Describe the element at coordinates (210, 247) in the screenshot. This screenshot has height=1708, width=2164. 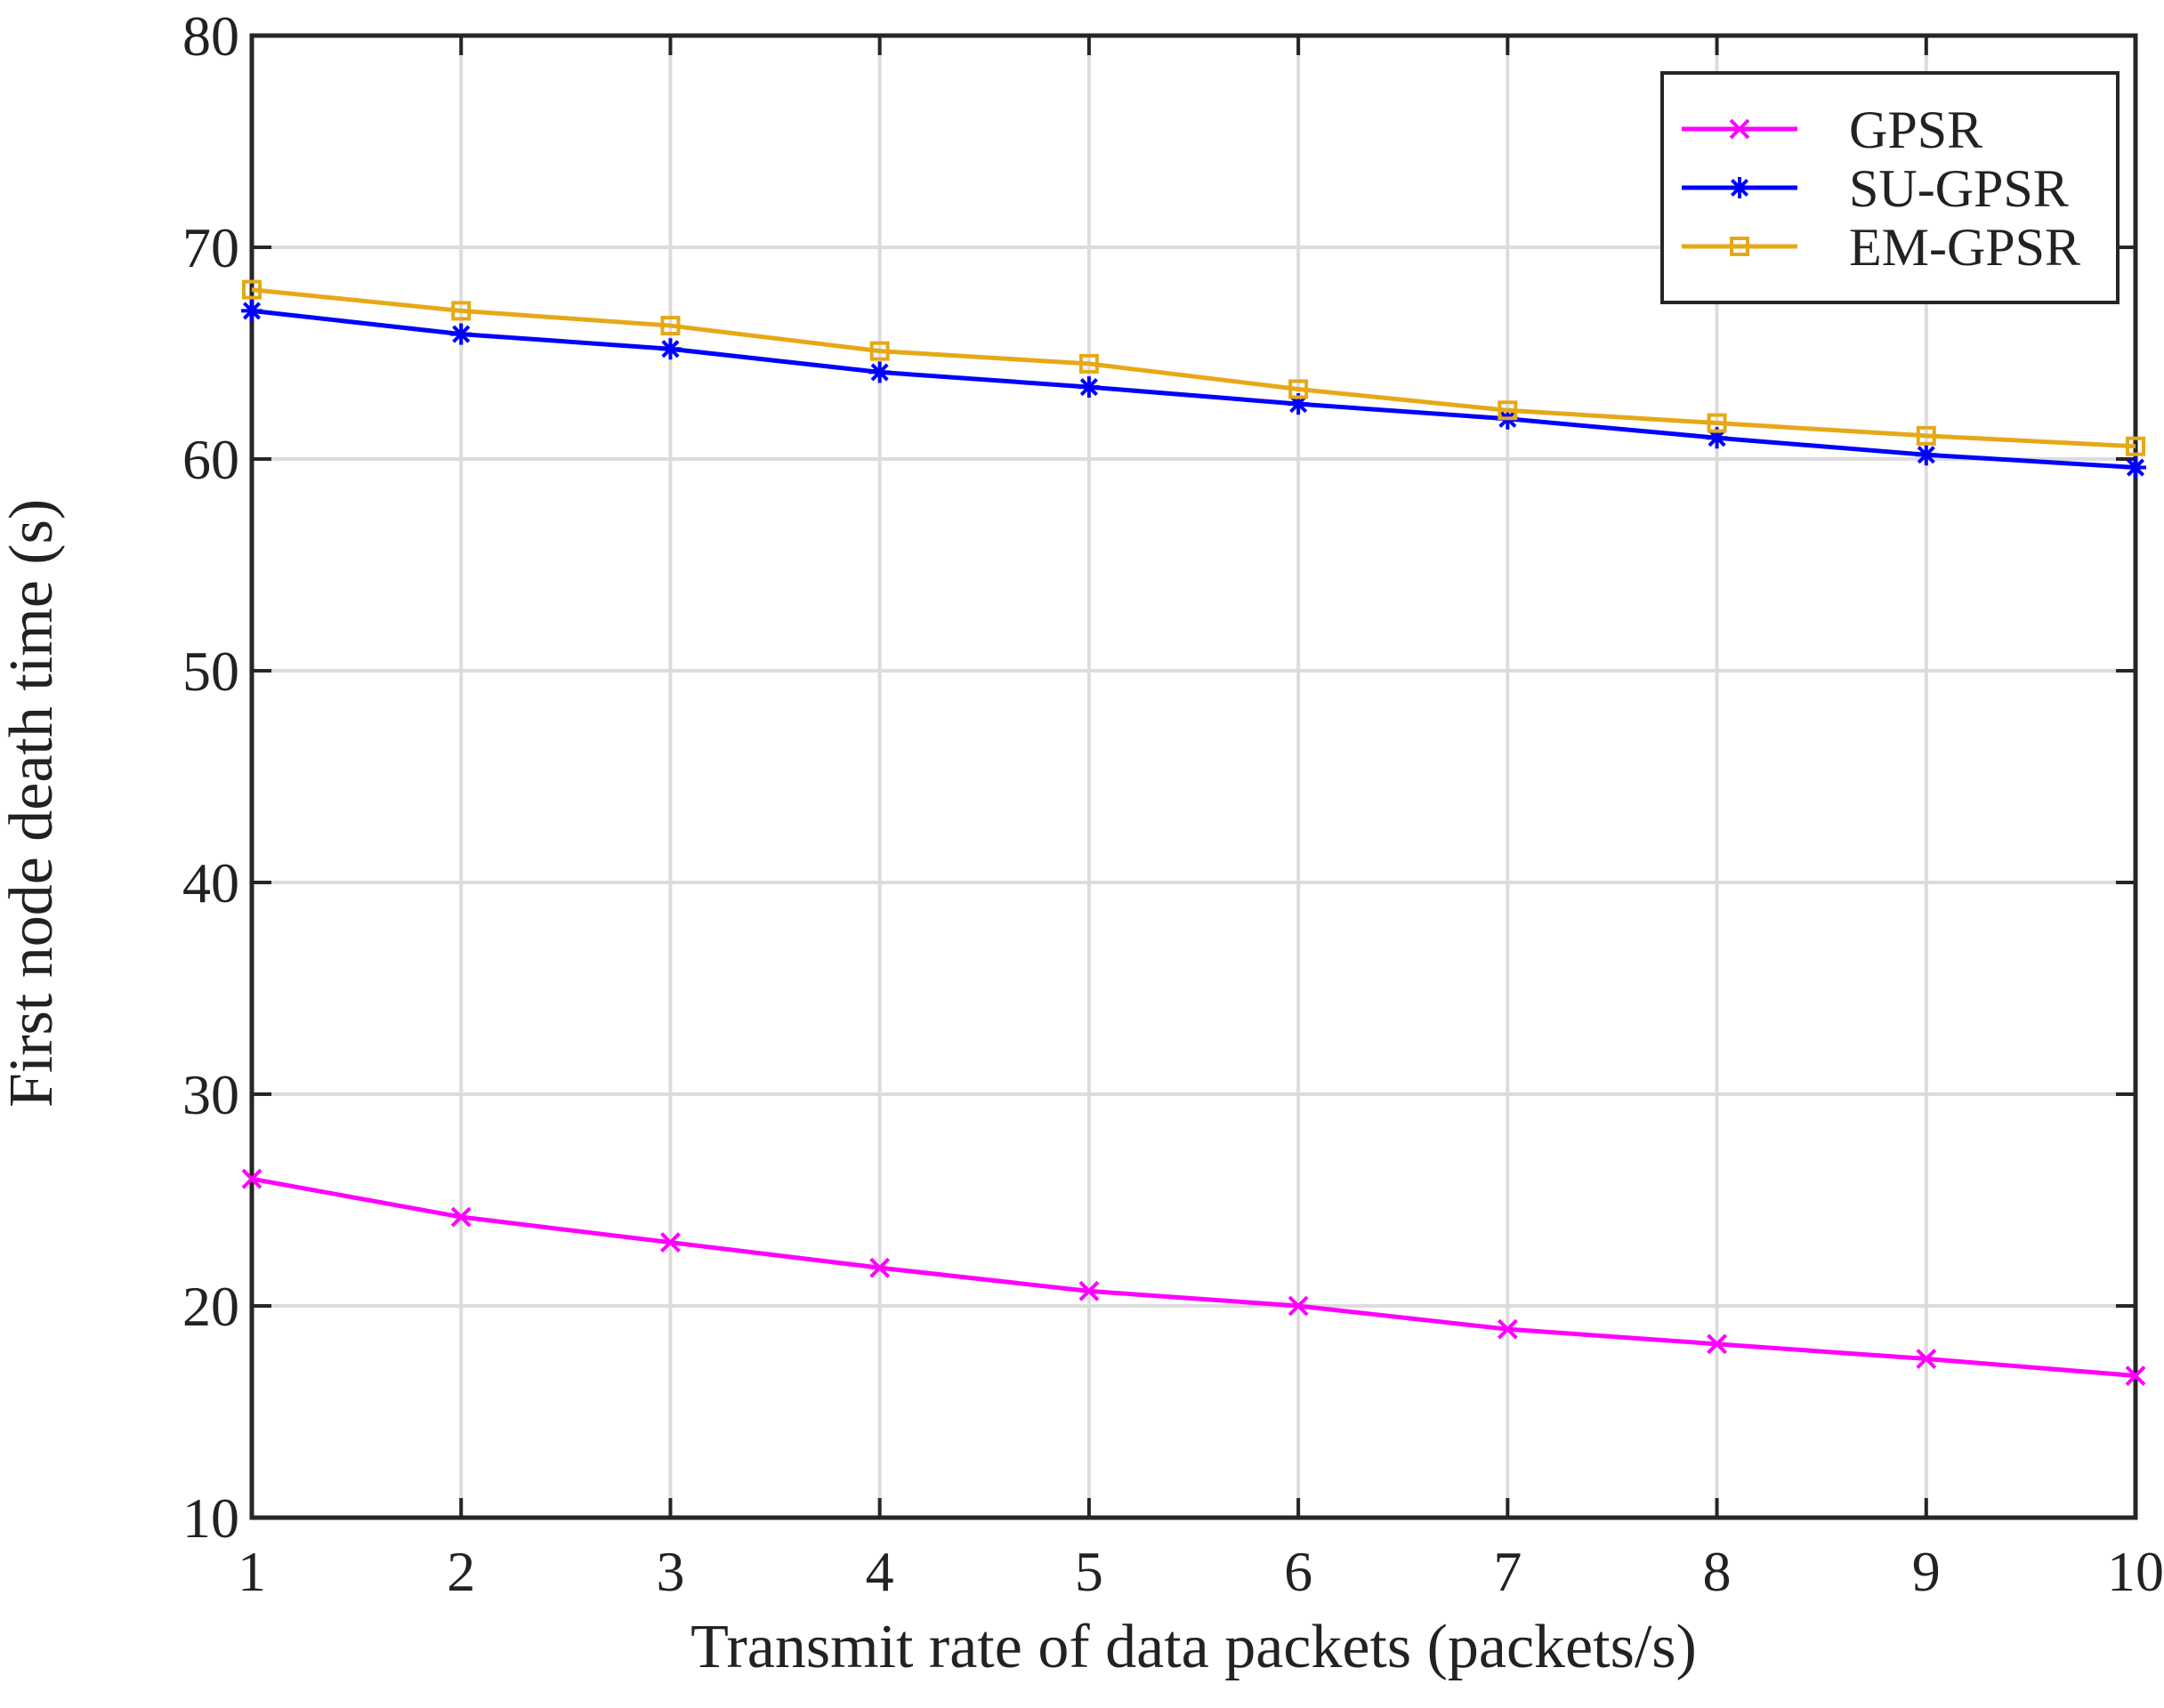
I see `y-tick-label: 70` at that location.